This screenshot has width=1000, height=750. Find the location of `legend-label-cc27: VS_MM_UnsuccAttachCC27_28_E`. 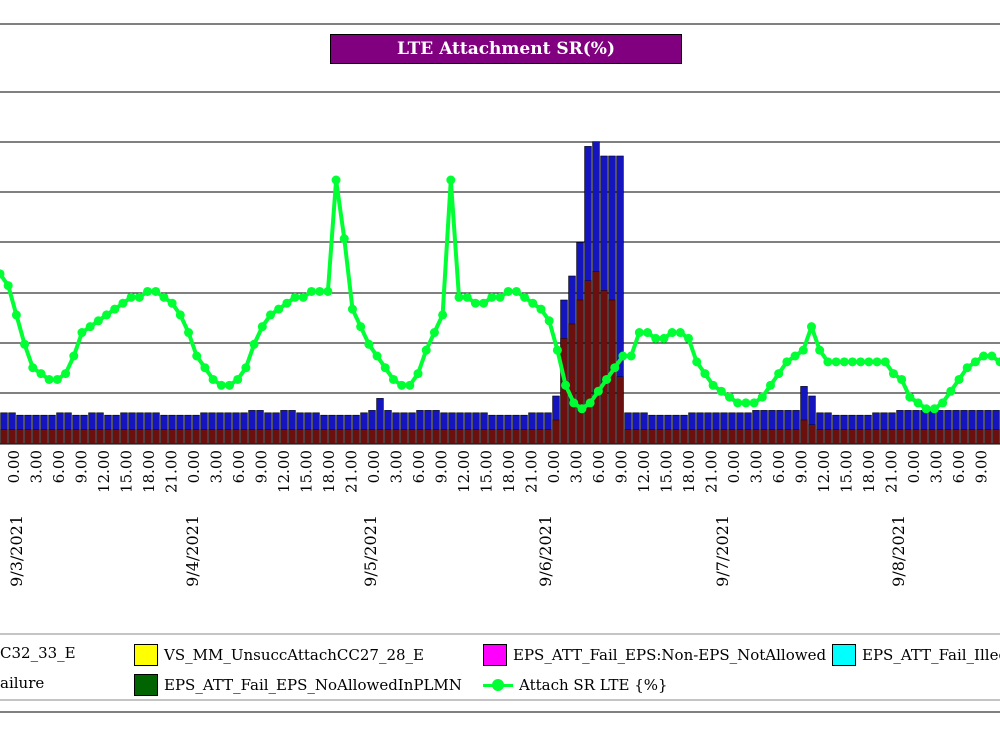

legend-label-cc27: VS_MM_UnsuccAttachCC27_28_E is located at coordinates (294, 655).